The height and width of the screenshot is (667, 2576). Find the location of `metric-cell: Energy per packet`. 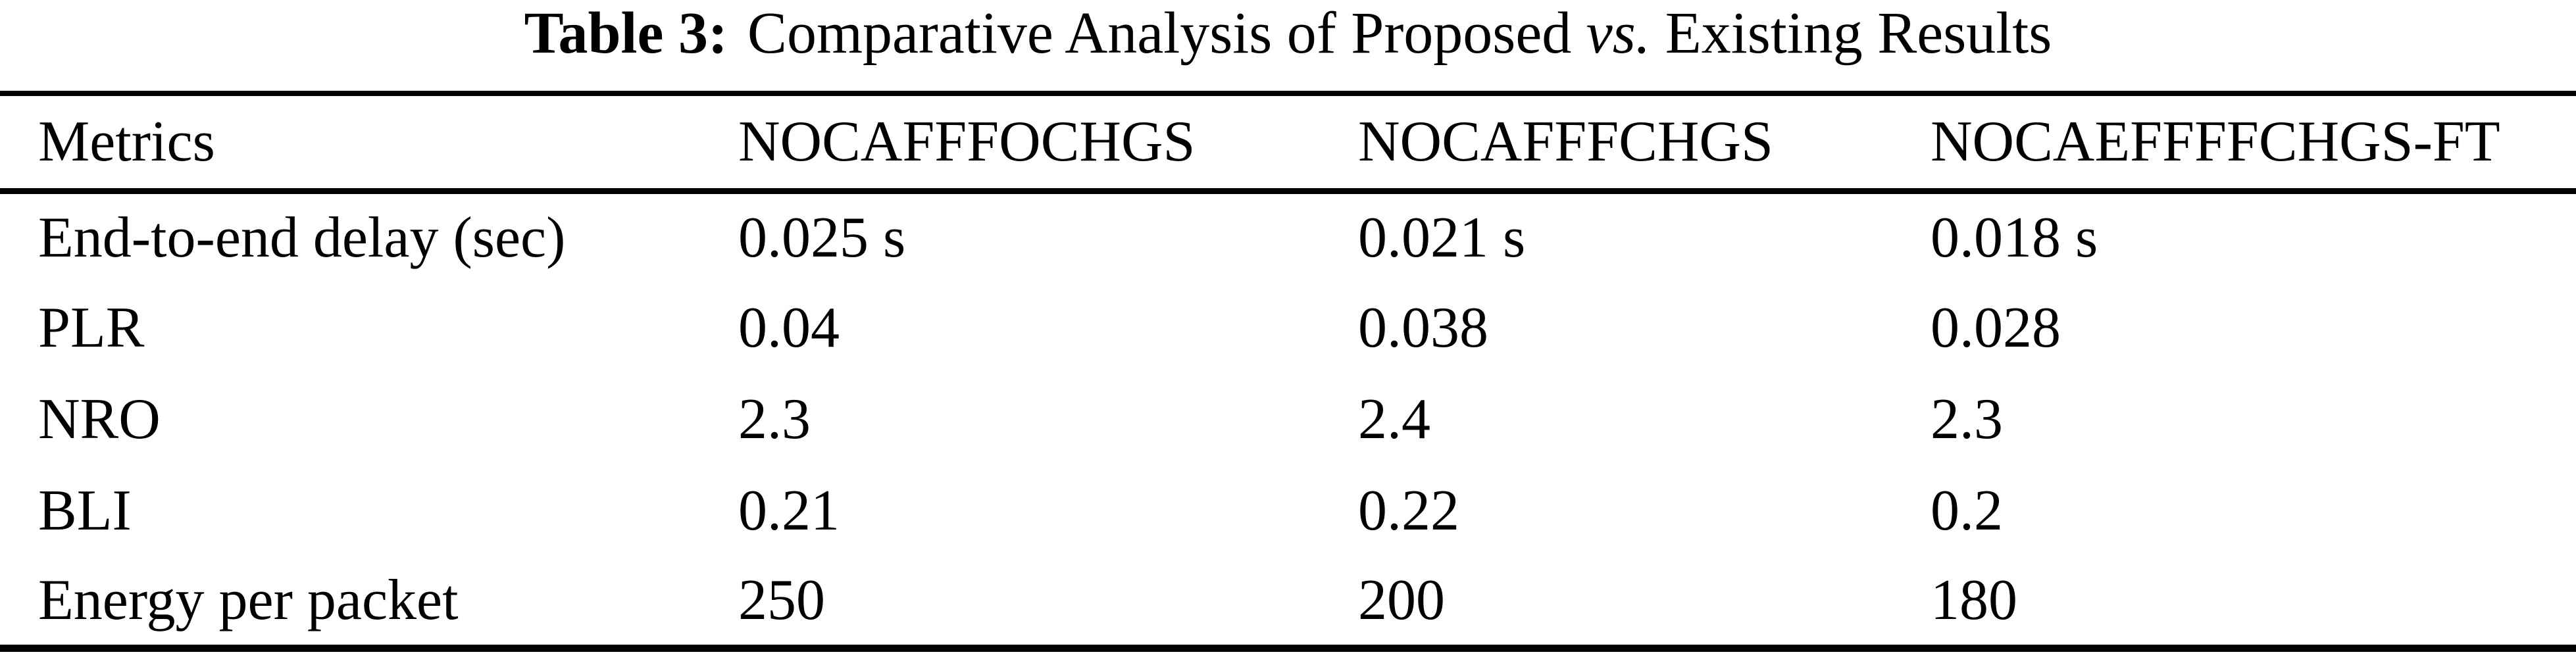

metric-cell: Energy per packet is located at coordinates (248, 600).